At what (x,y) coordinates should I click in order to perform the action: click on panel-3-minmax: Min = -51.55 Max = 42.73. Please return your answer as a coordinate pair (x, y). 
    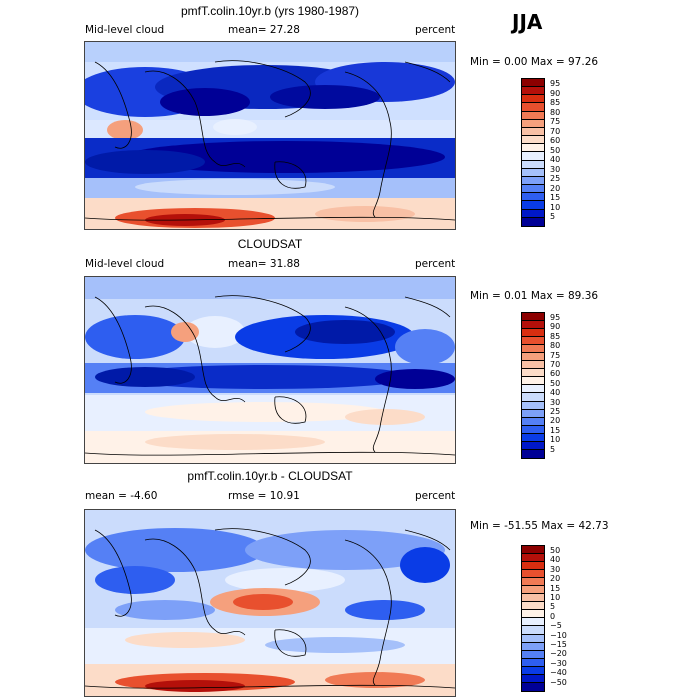
    Looking at the image, I should click on (539, 526).